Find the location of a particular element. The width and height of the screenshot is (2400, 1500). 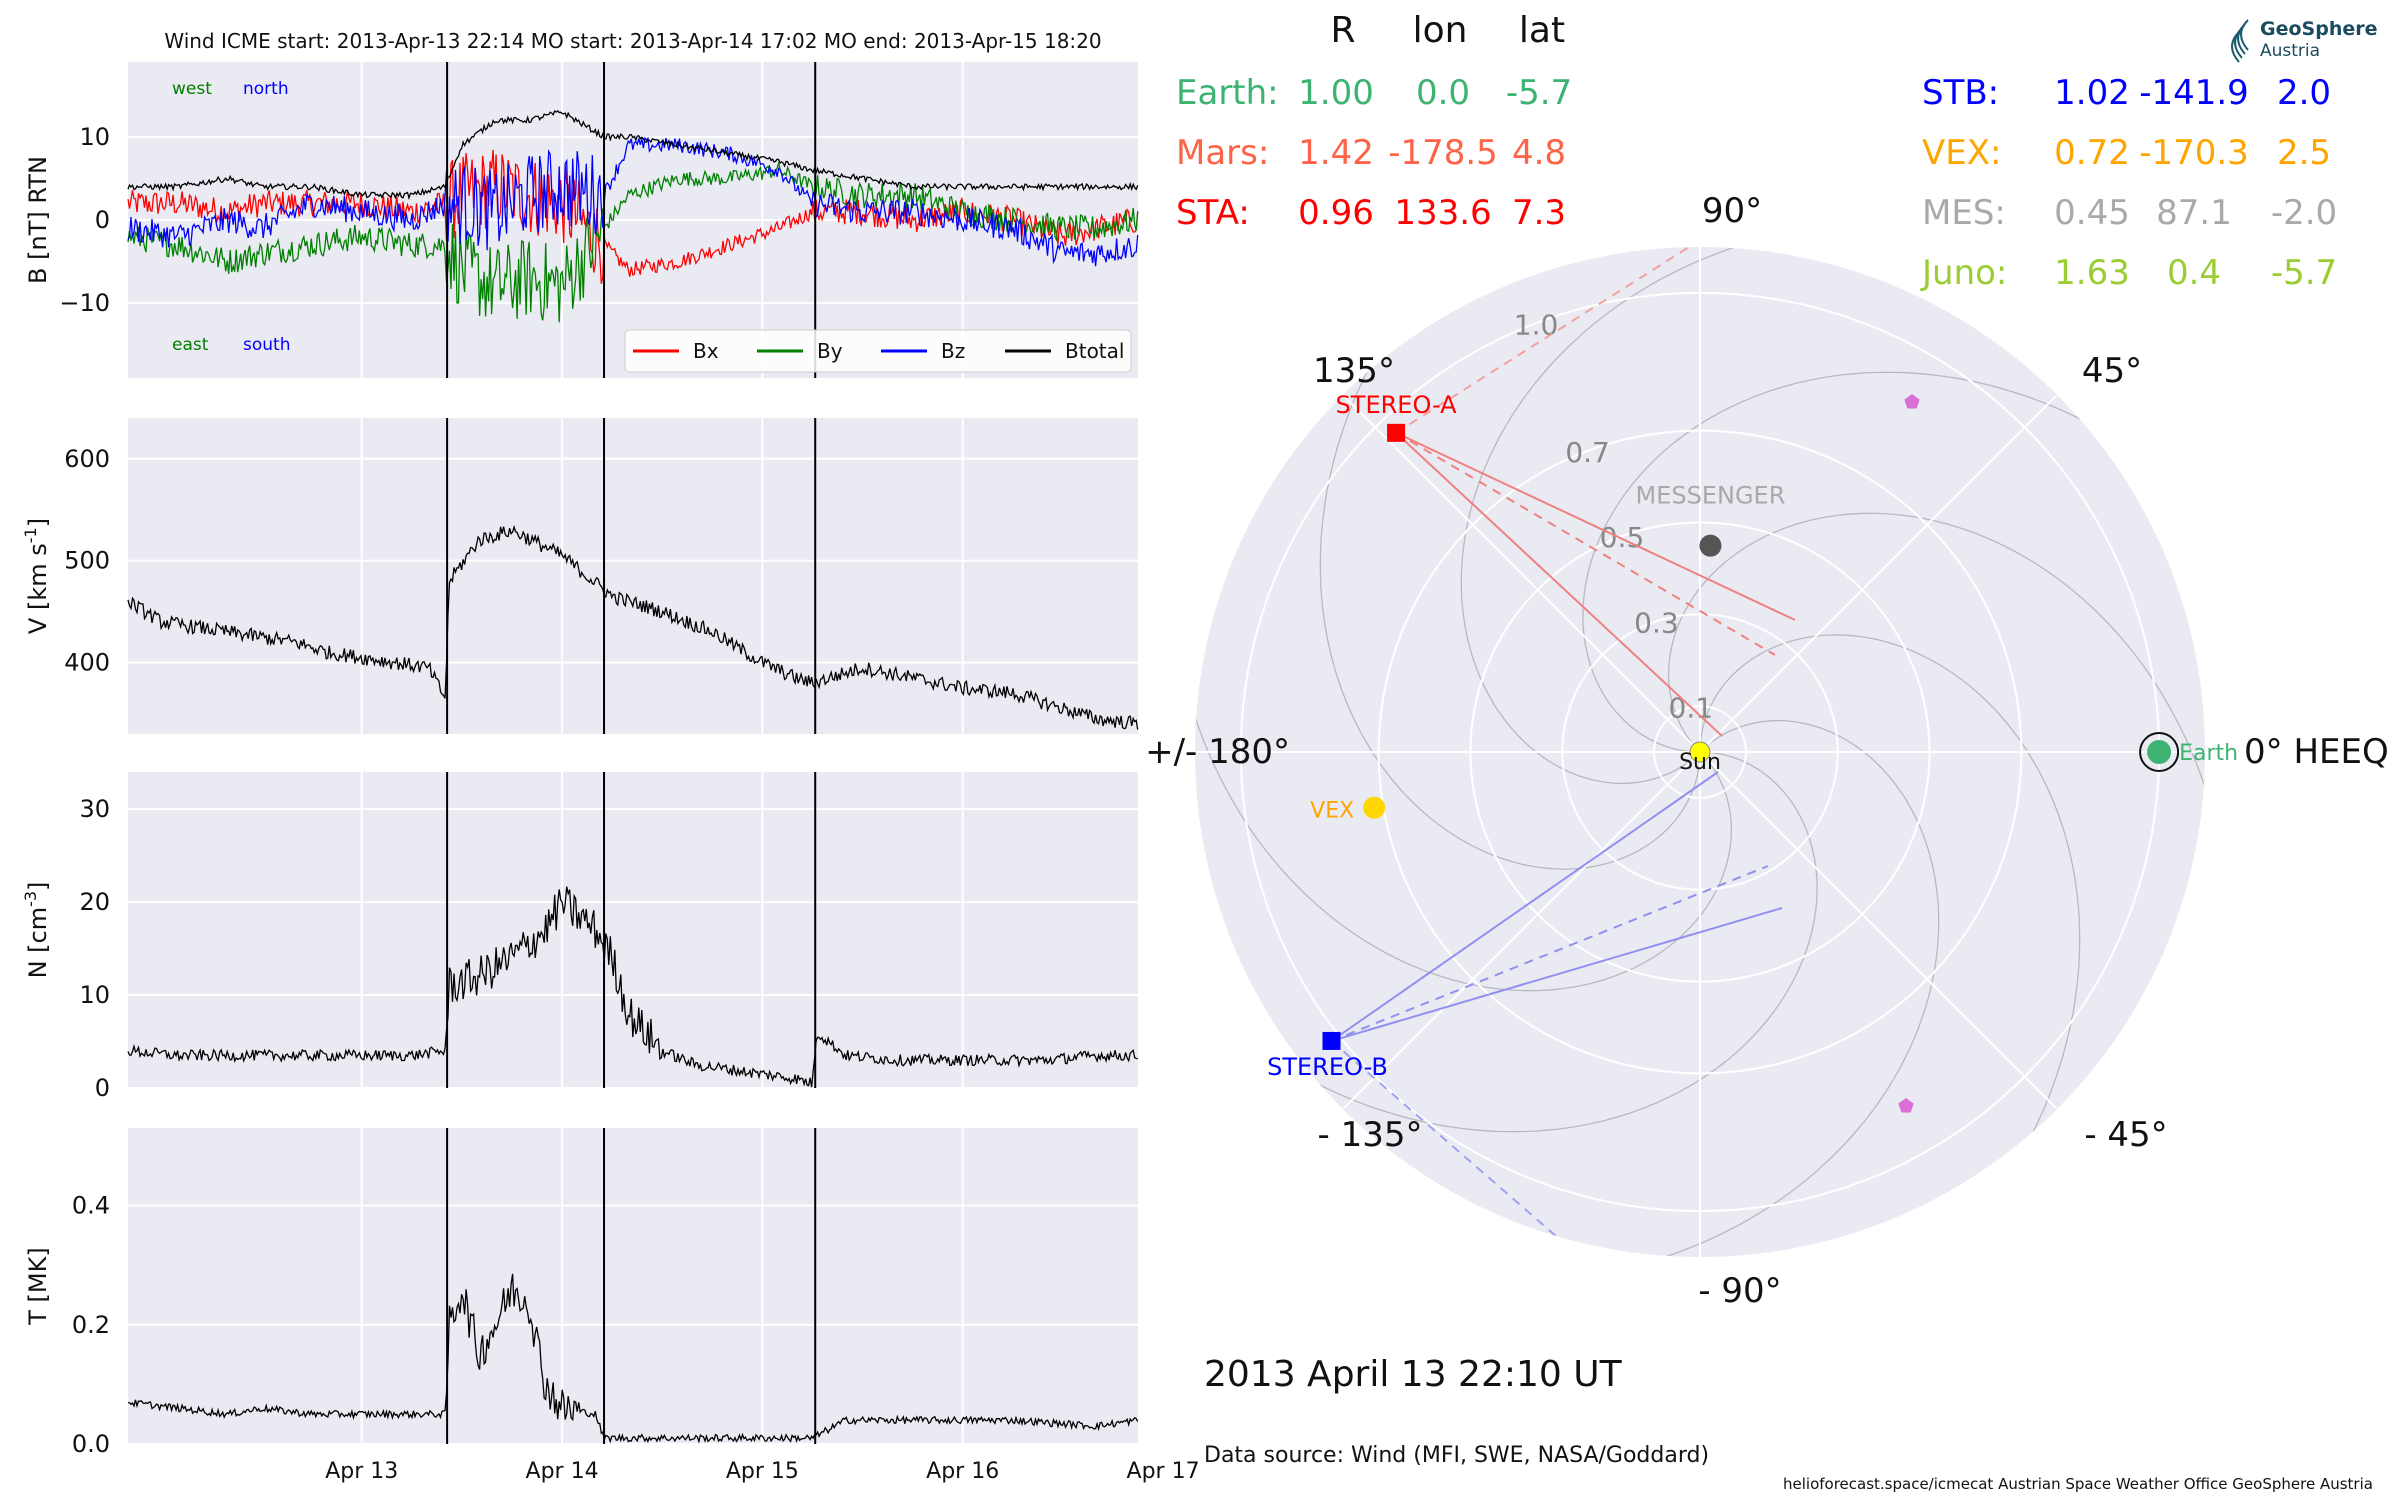

y-tick-label: 10 is located at coordinates (94, 995).